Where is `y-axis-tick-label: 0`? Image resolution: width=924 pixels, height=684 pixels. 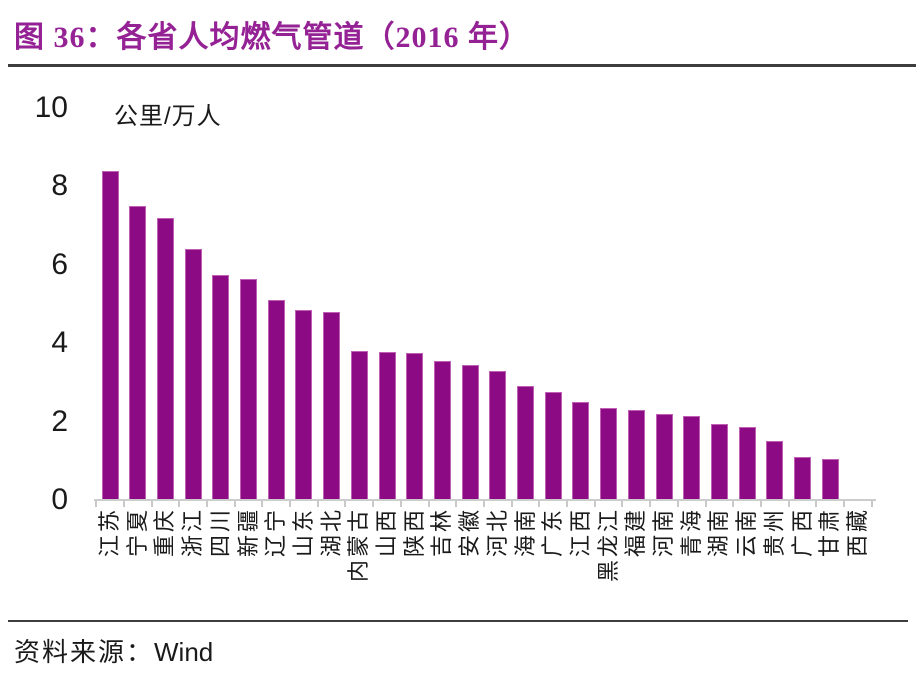
y-axis-tick-label: 0 is located at coordinates (59, 499).